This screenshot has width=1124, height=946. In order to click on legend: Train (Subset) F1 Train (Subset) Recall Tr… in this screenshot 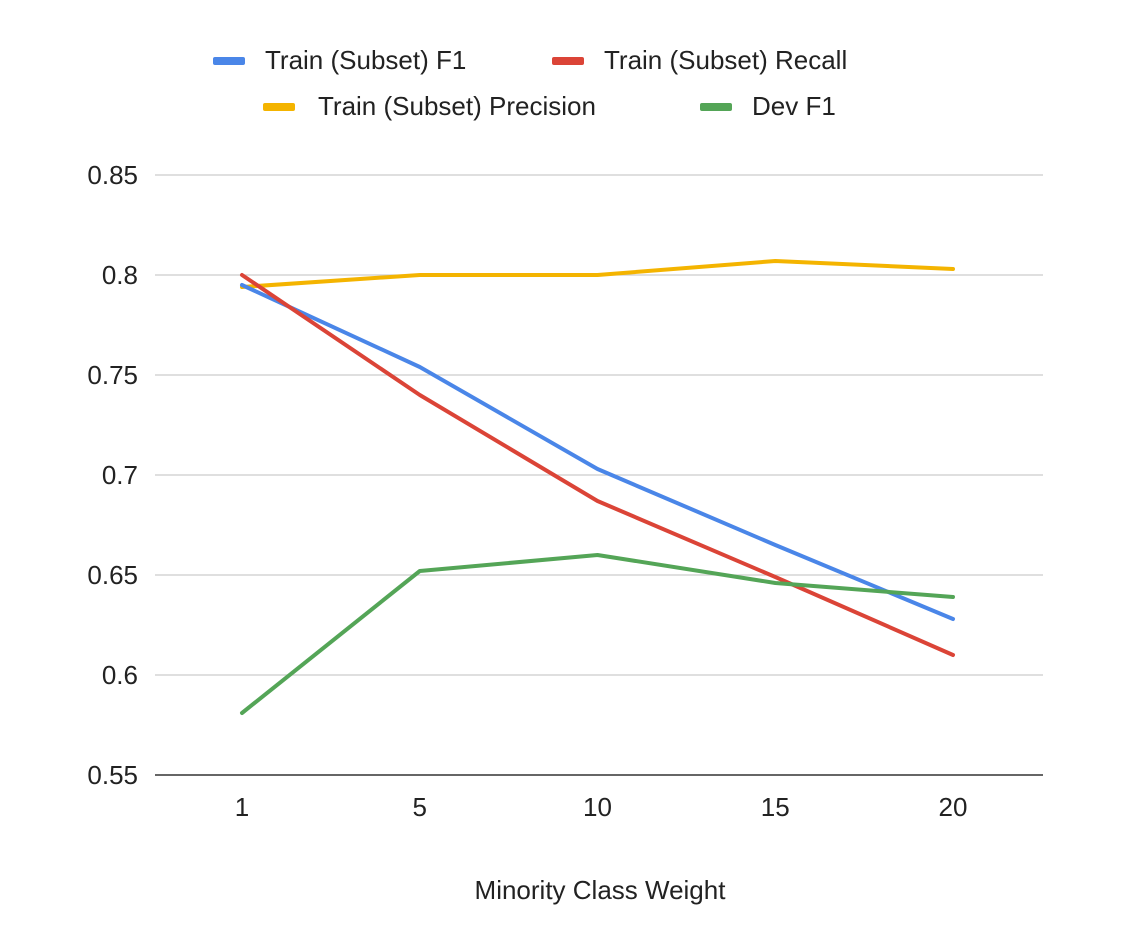, I will do `click(530, 83)`.